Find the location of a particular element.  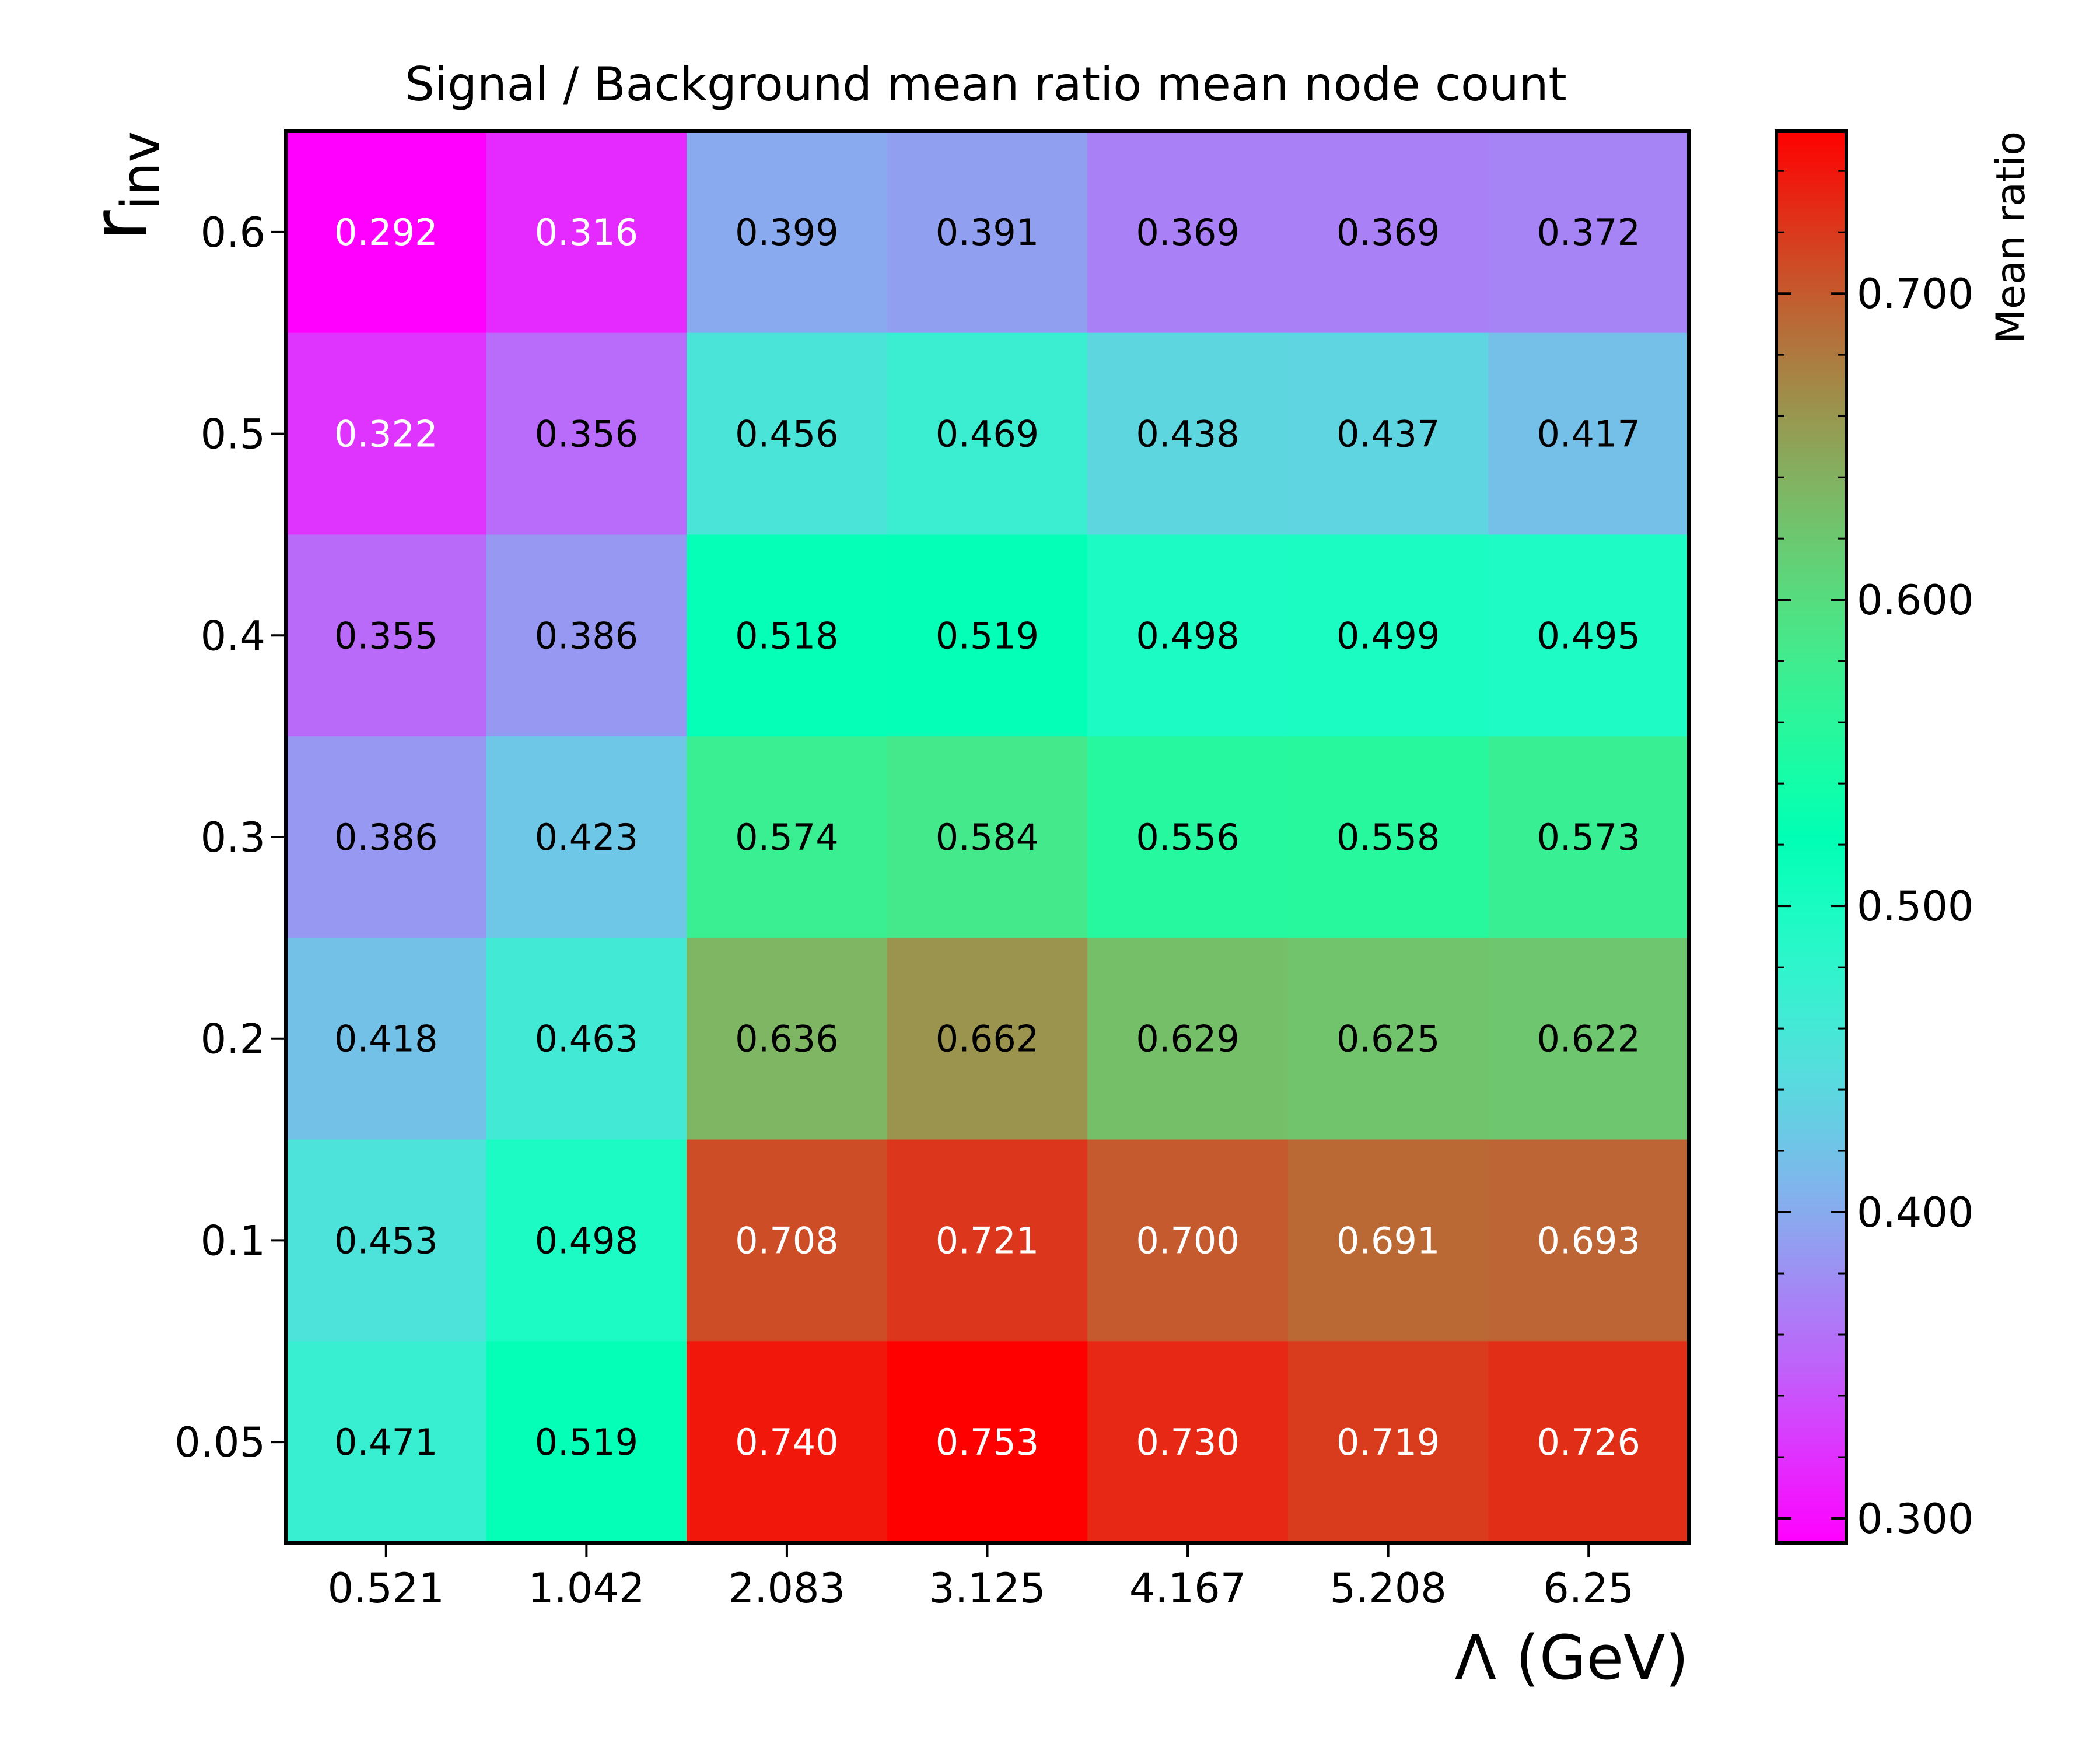

y-tick-label: 0.5 is located at coordinates (233, 435).